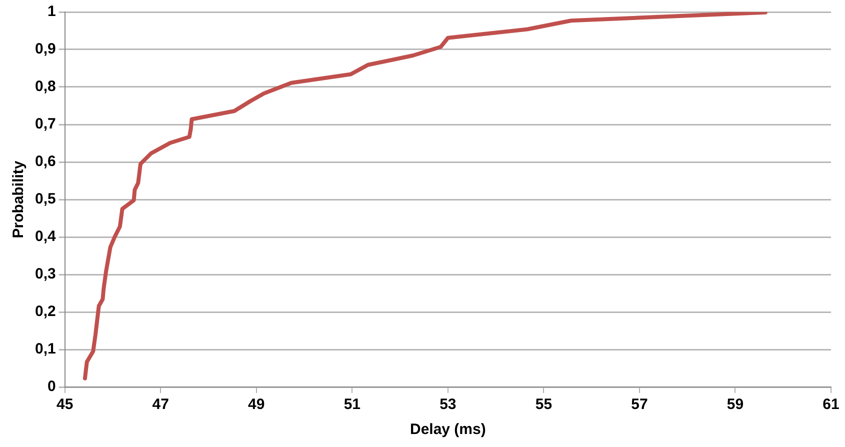 This screenshot has width=845, height=447. Describe the element at coordinates (19, 199) in the screenshot. I see `y-axis-title: Probability` at that location.